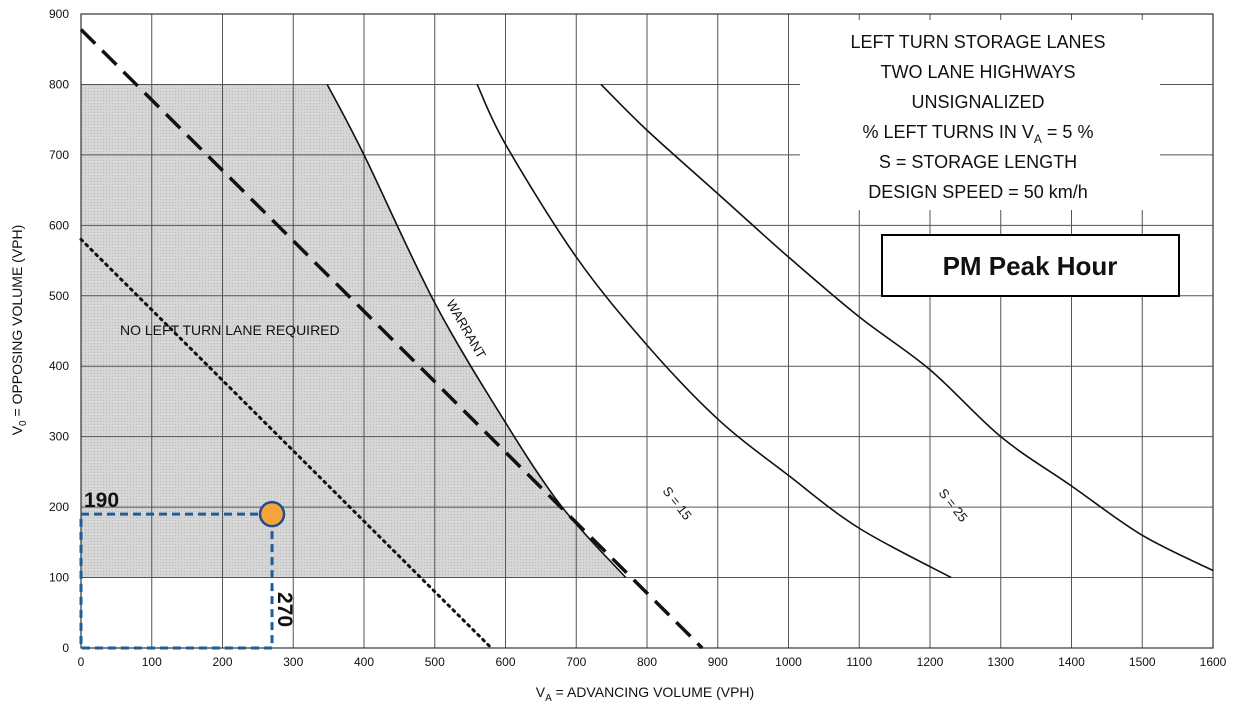 The height and width of the screenshot is (708, 1239). What do you see at coordinates (364, 662) in the screenshot?
I see `x-tick-label-400: 400` at bounding box center [364, 662].